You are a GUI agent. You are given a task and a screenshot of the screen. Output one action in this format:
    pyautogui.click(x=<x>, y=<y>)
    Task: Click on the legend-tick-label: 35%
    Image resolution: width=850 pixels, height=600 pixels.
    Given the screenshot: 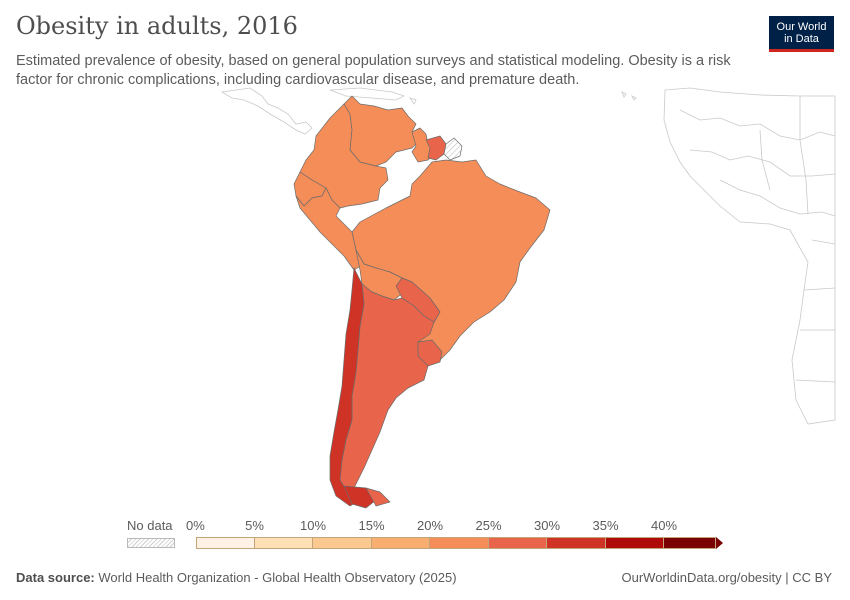 What is the action you would take?
    pyautogui.click(x=605, y=525)
    